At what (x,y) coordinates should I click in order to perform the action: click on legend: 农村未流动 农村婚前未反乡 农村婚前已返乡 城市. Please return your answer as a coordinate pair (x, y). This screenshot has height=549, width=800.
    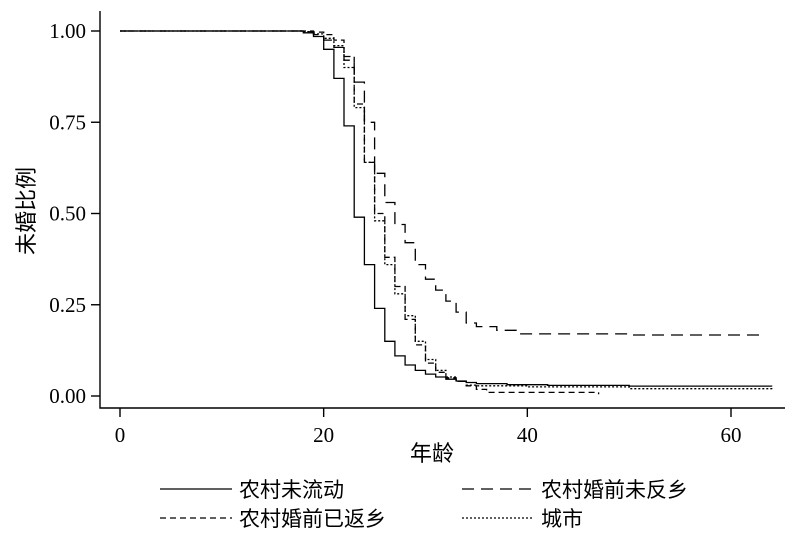
    Looking at the image, I should click on (424, 504).